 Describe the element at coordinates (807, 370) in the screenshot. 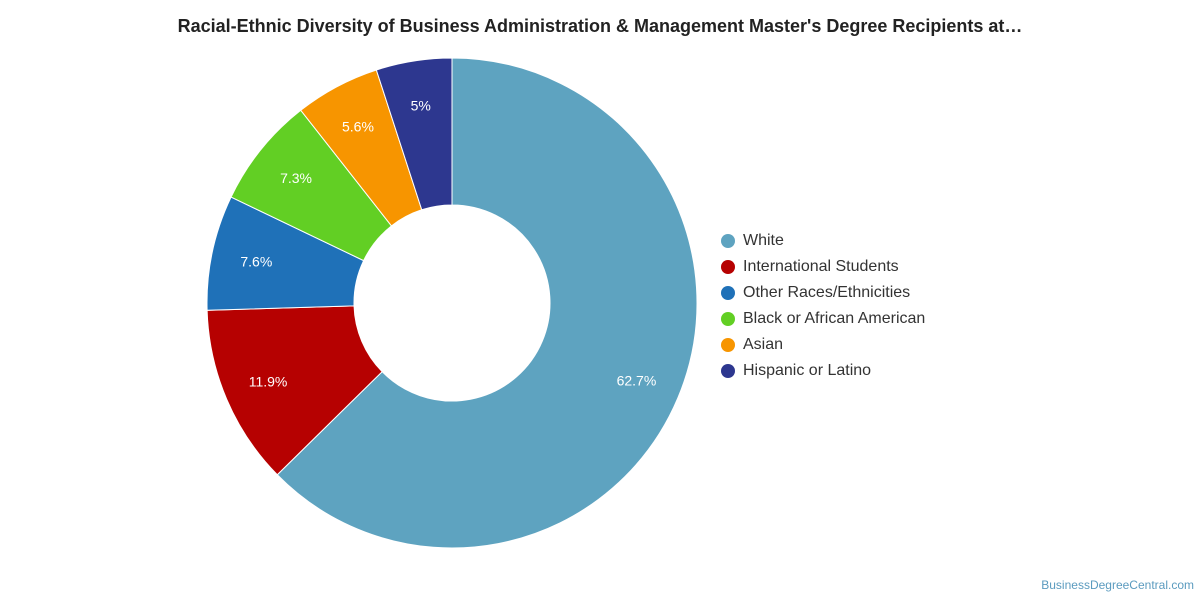

I see `legend-label: Hispanic or Latino` at that location.